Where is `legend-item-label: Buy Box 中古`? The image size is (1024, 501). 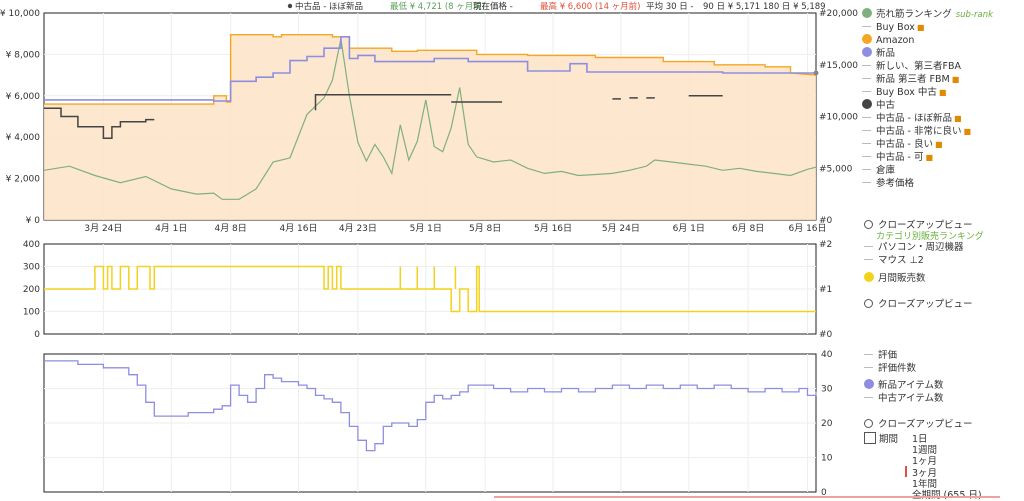
legend-item-label: Buy Box 中古 is located at coordinates (906, 92).